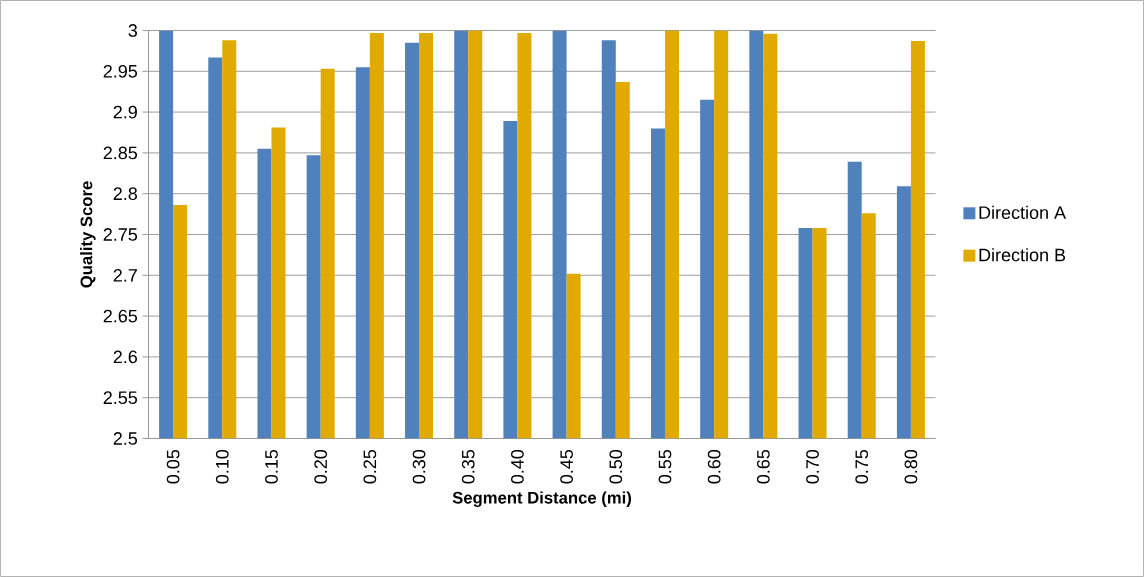 The width and height of the screenshot is (1144, 577). Describe the element at coordinates (370, 466) in the screenshot. I see `x-tick-label: 0.25` at that location.